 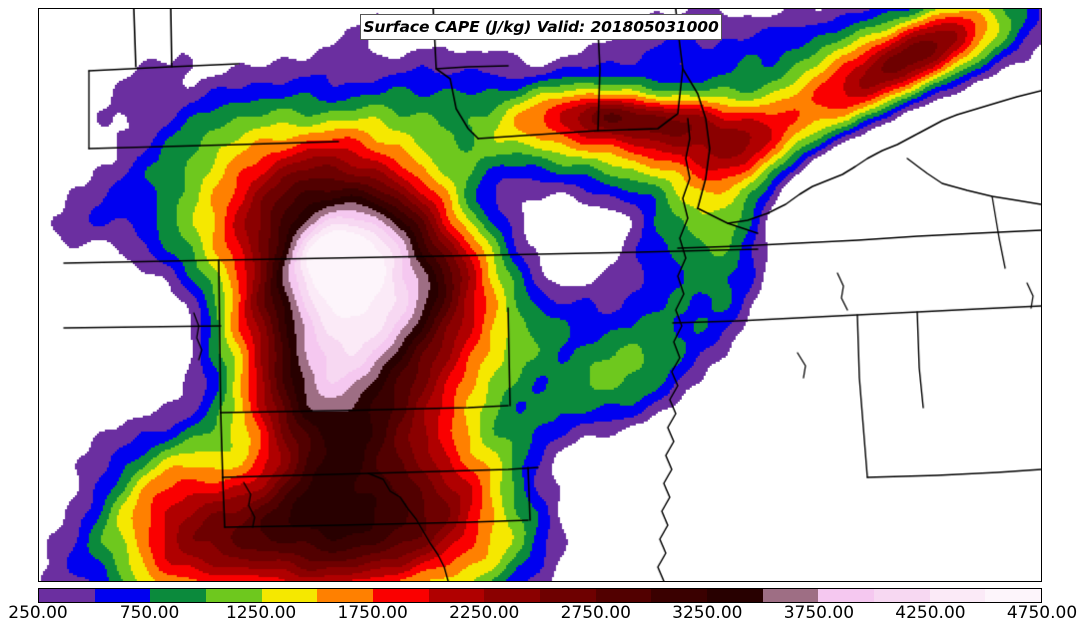 I want to click on colorbar-tick-label: 750.00, so click(x=149, y=613).